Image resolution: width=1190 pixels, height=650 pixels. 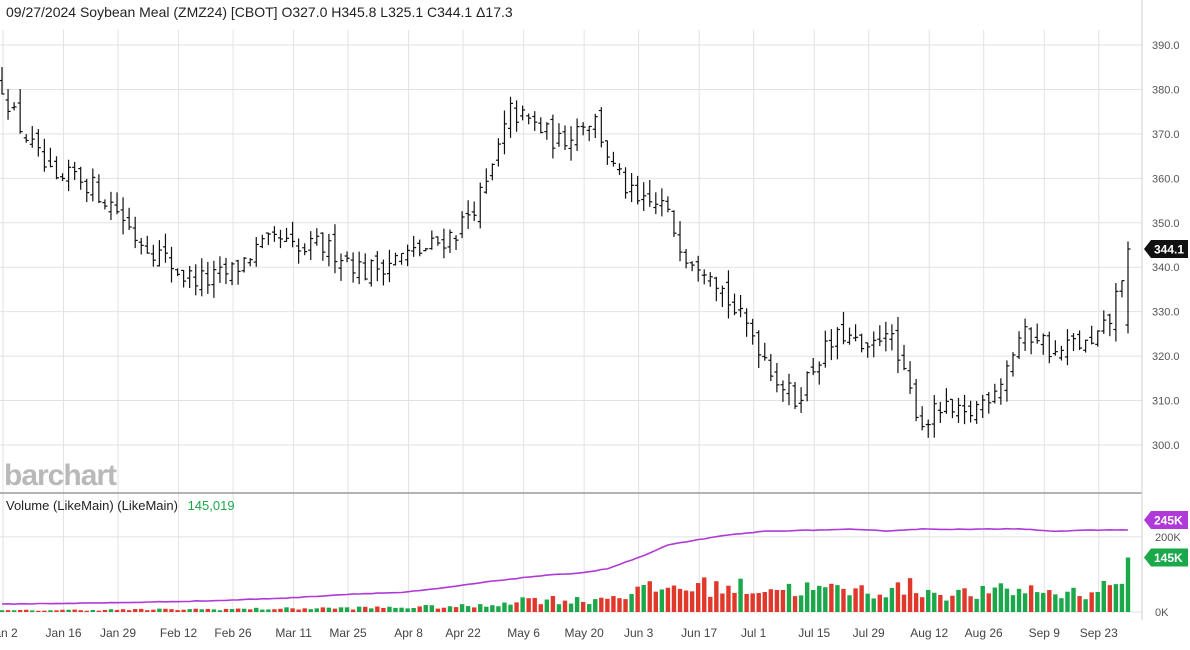 What do you see at coordinates (1166, 402) in the screenshot?
I see `price-tick-label: 310.0` at bounding box center [1166, 402].